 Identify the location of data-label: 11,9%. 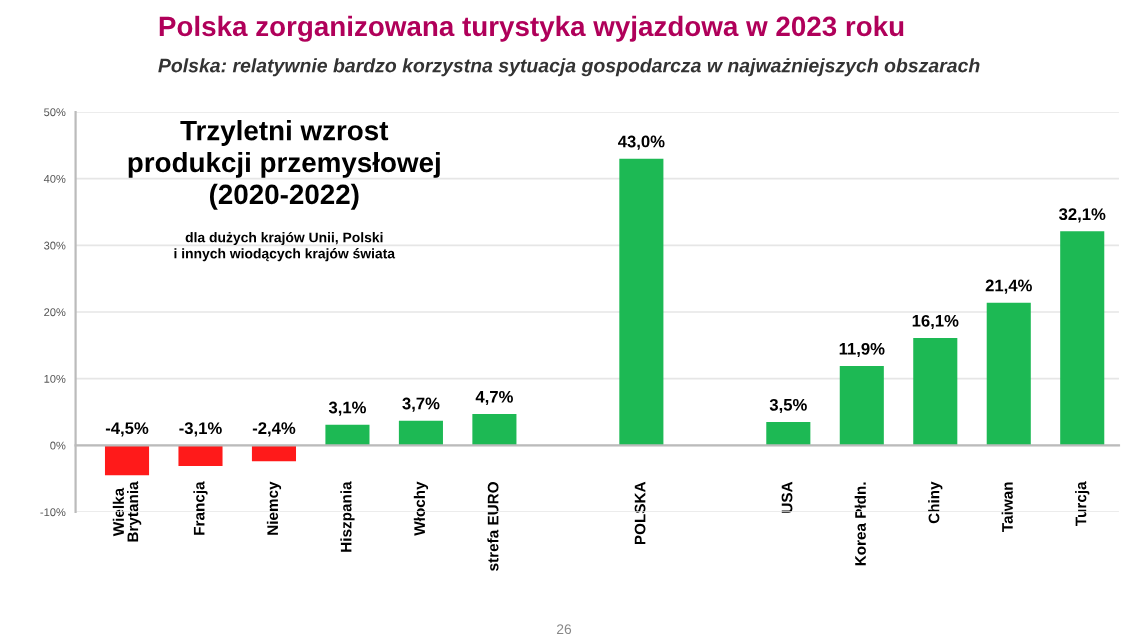
(862, 350).